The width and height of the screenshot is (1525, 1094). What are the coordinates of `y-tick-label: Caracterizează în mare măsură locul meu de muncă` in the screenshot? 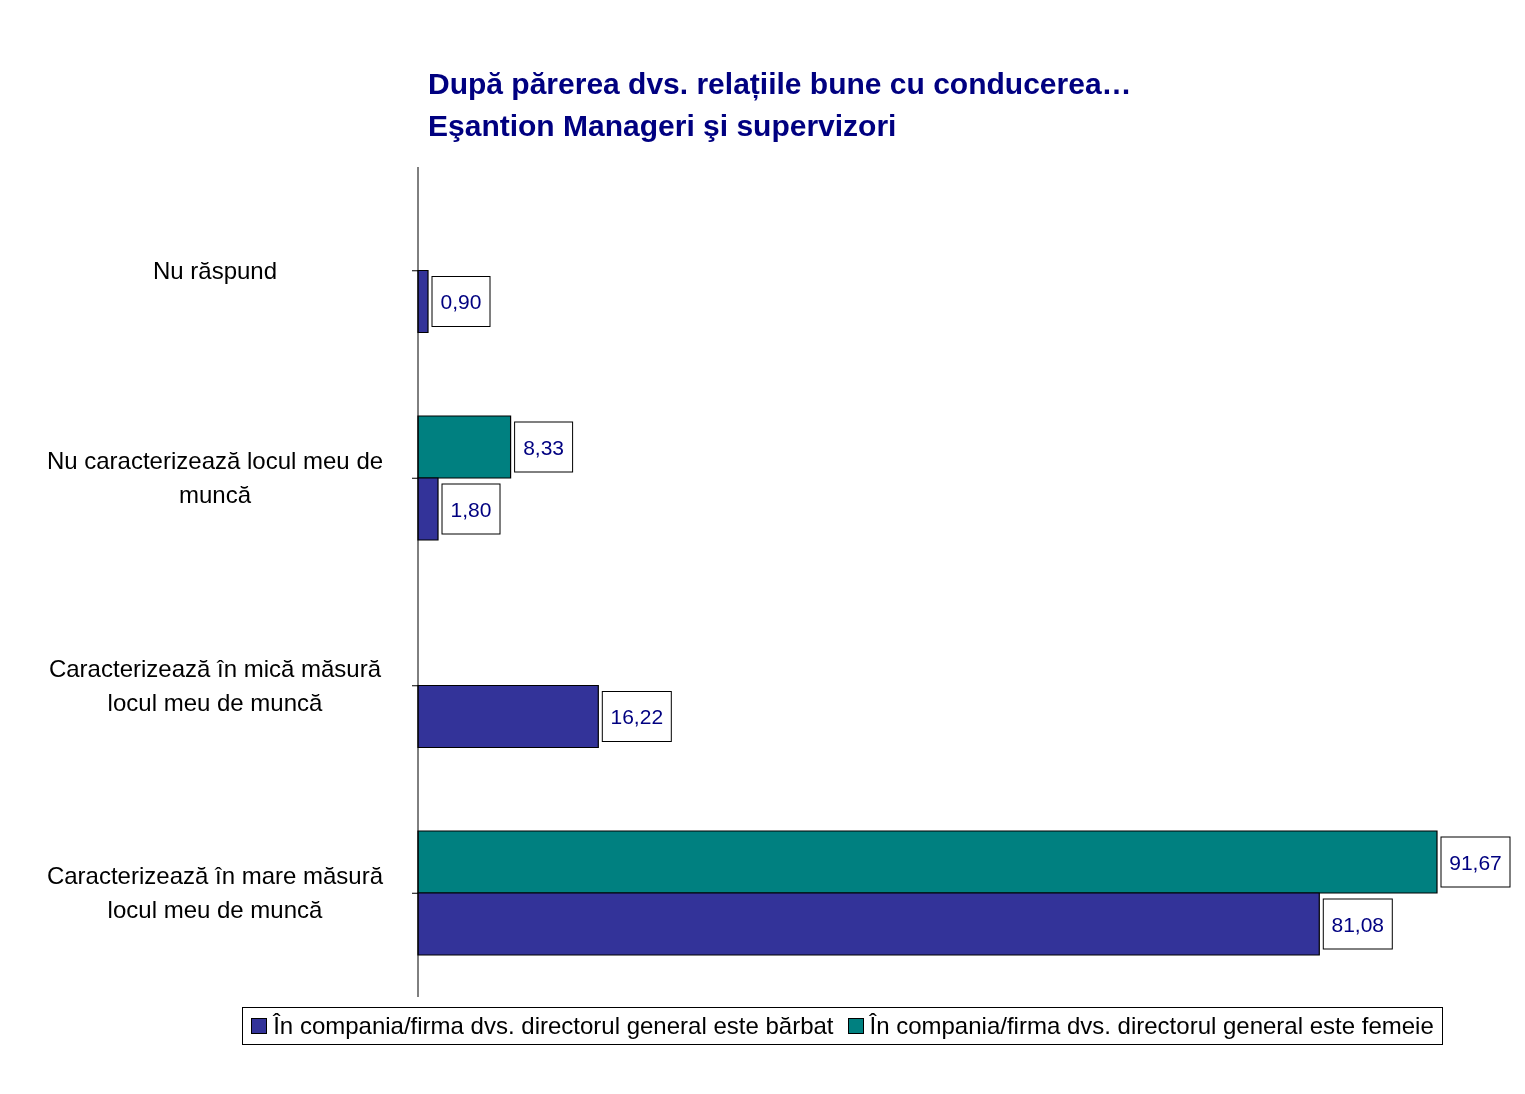 It's located at (215, 893).